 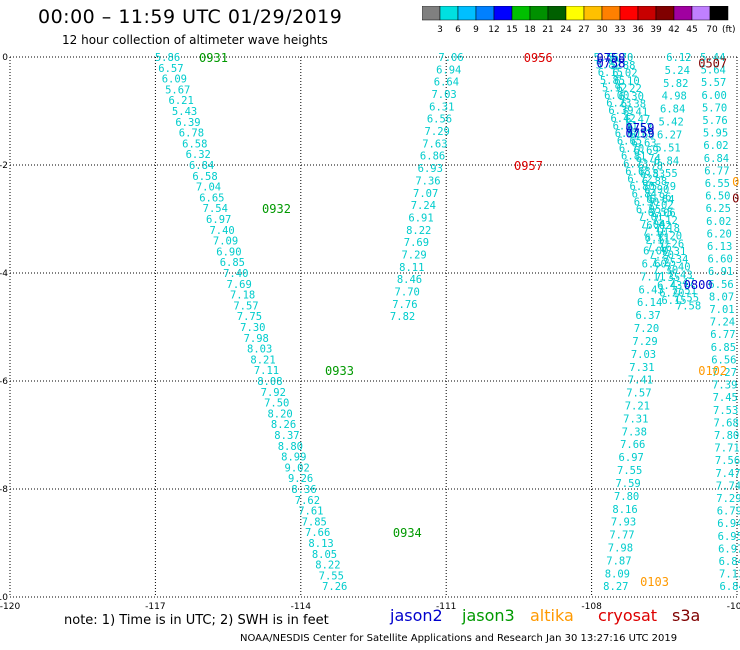 I want to click on swh-data-label: 6.32, so click(x=198, y=155).